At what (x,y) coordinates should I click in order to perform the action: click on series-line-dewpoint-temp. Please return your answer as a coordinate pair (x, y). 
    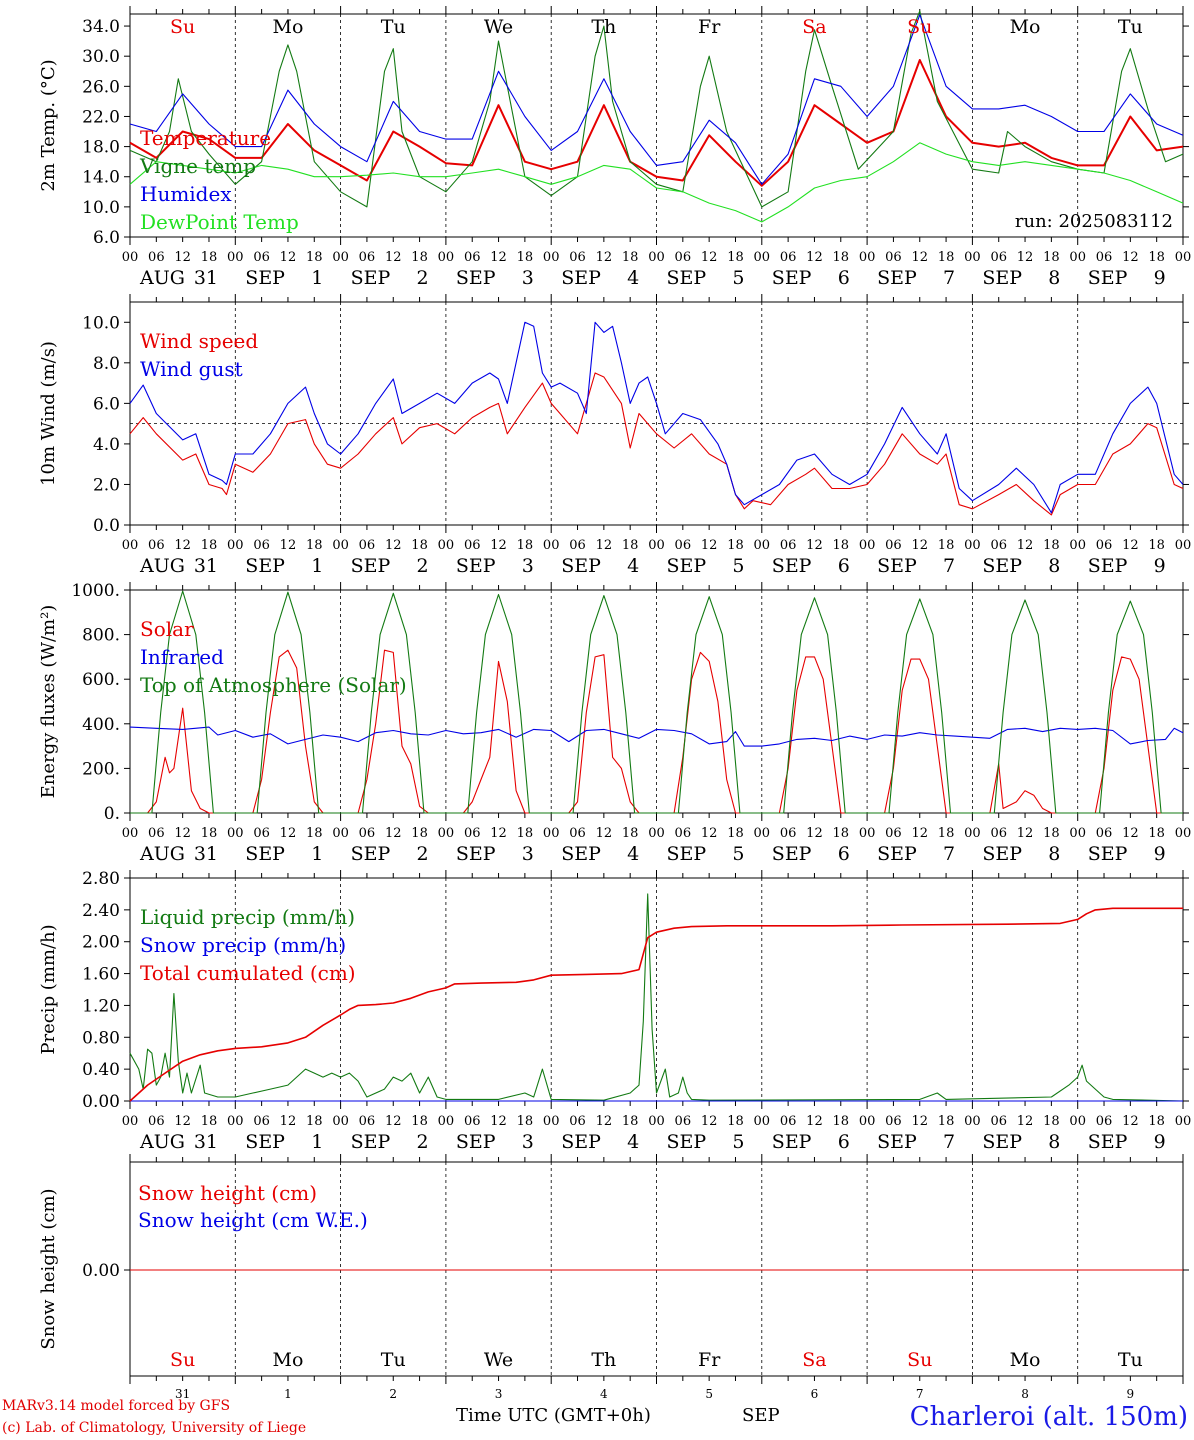
    Looking at the image, I should click on (656, 182).